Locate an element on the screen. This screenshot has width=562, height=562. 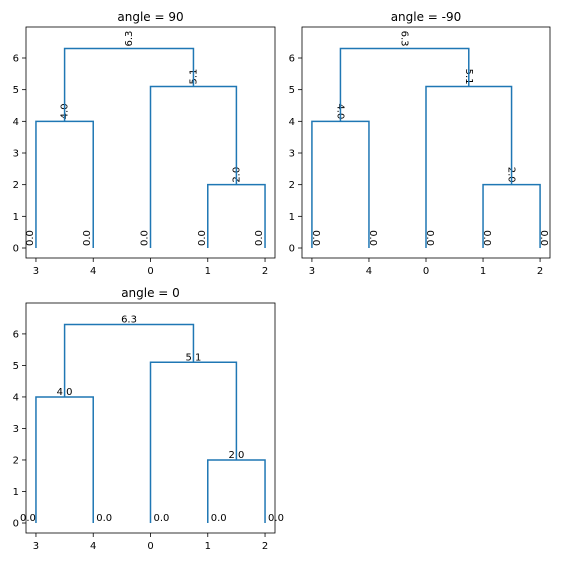
panel-title: angle = -90 is located at coordinates (426, 17).